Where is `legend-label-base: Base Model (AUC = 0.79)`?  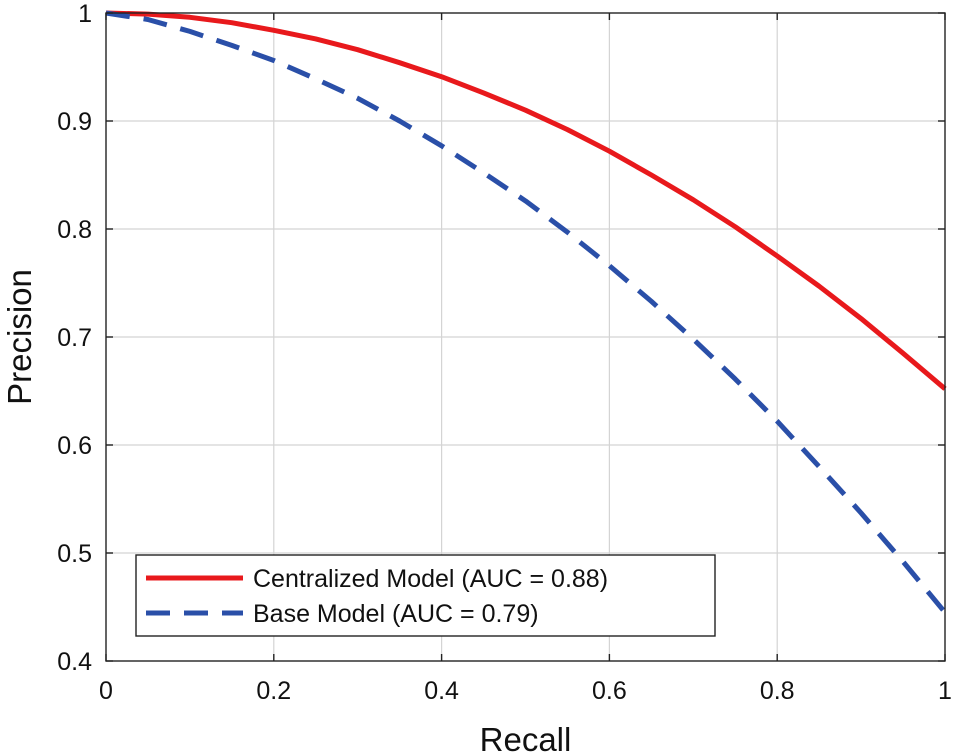
legend-label-base: Base Model (AUC = 0.79) is located at coordinates (396, 614).